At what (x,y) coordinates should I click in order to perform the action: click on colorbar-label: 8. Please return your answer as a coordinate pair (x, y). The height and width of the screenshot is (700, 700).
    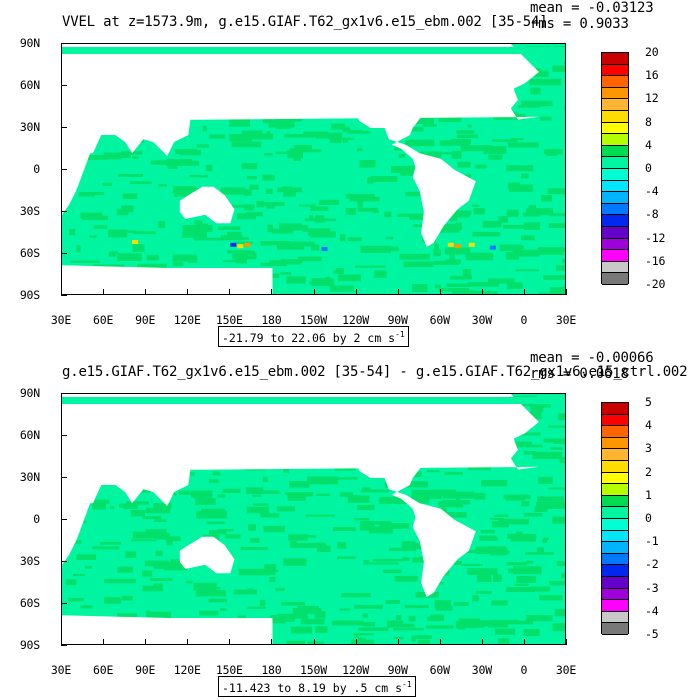
    Looking at the image, I should click on (648, 121).